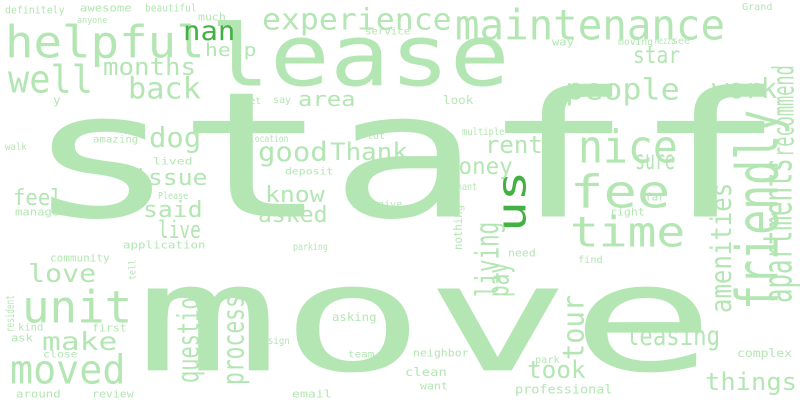 Image resolution: width=800 pixels, height=400 pixels. What do you see at coordinates (175, 138) in the screenshot?
I see `word-dog: dog` at bounding box center [175, 138].